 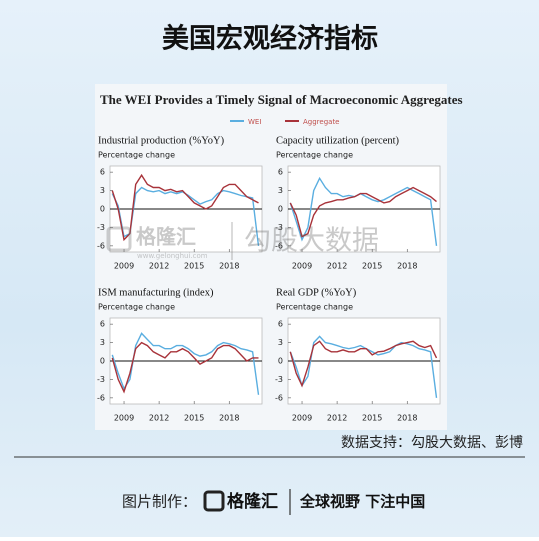 I want to click on legend-label: Aggregate, so click(x=321, y=122).